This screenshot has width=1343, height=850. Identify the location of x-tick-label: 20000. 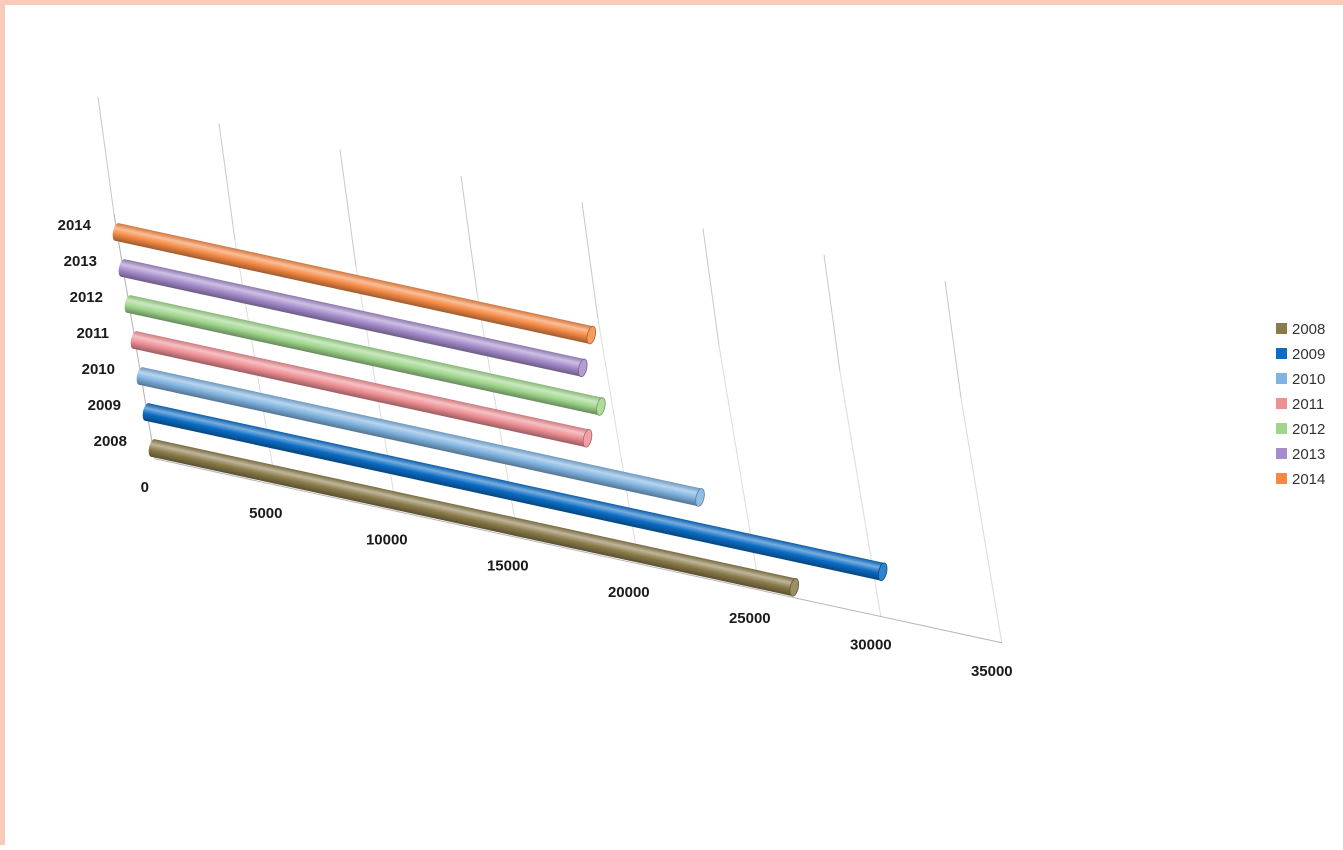
(629, 592).